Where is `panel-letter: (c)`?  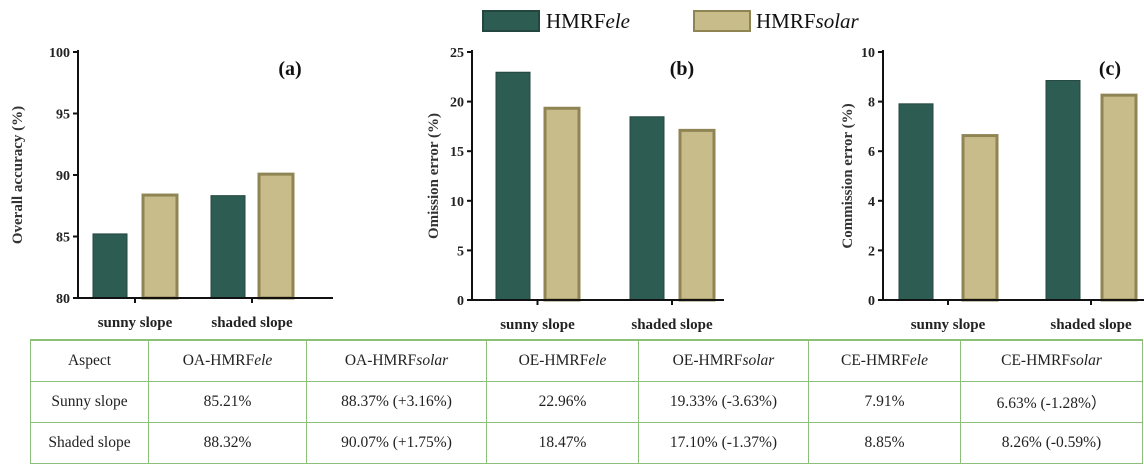
panel-letter: (c) is located at coordinates (1110, 69).